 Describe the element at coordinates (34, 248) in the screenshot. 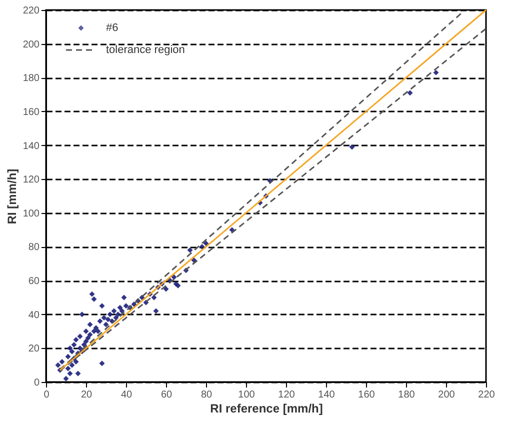

I see `y-tick-label: 80` at that location.